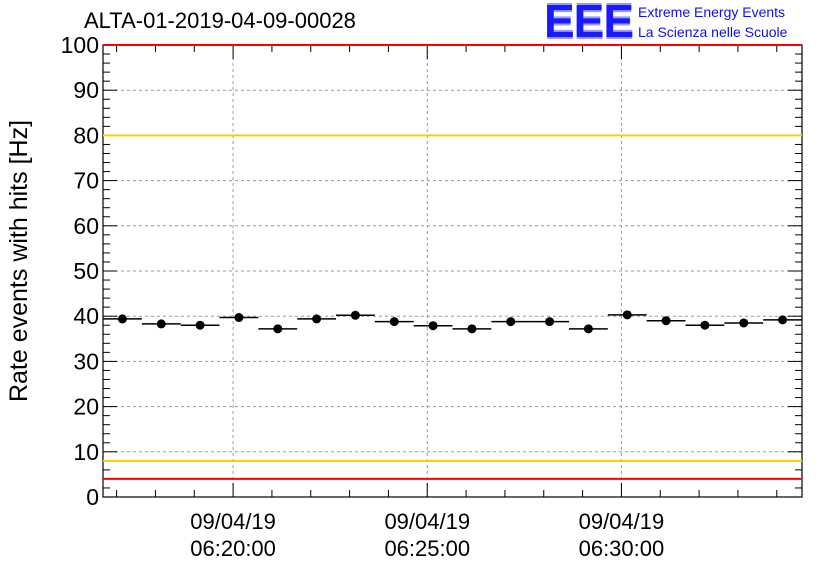 This screenshot has width=836, height=572. I want to click on y-tick-label: 100, so click(80, 45).